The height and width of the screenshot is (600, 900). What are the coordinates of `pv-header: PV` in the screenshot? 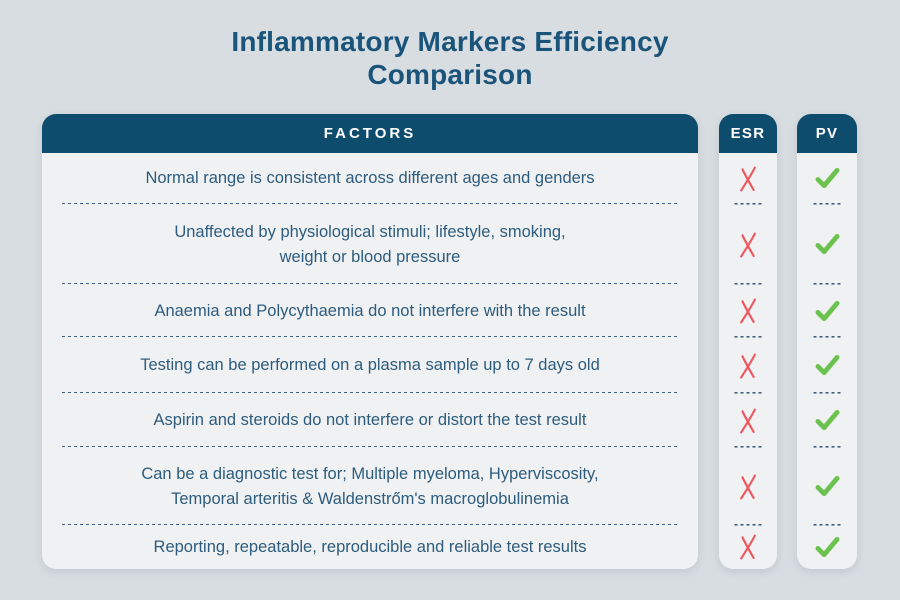 It's located at (827, 133).